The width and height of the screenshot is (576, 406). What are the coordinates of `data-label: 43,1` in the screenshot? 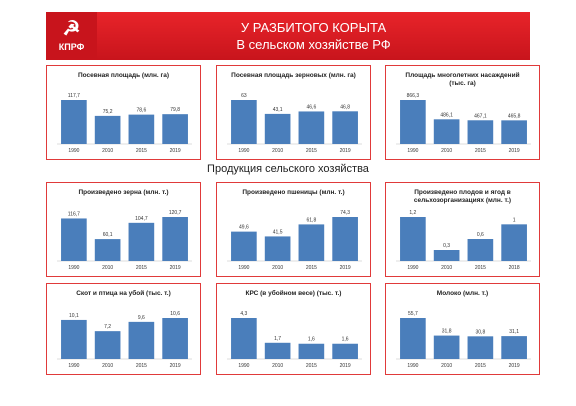 It's located at (278, 110).